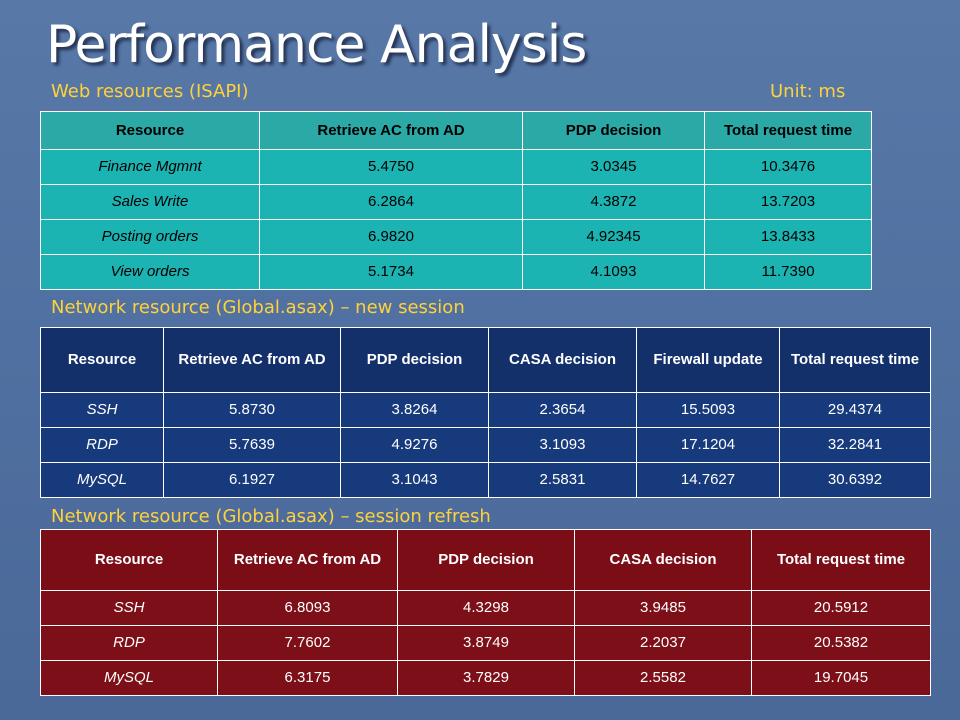 This screenshot has height=720, width=960. Describe the element at coordinates (855, 445) in the screenshot. I see `table-cell: 32.2841` at that location.